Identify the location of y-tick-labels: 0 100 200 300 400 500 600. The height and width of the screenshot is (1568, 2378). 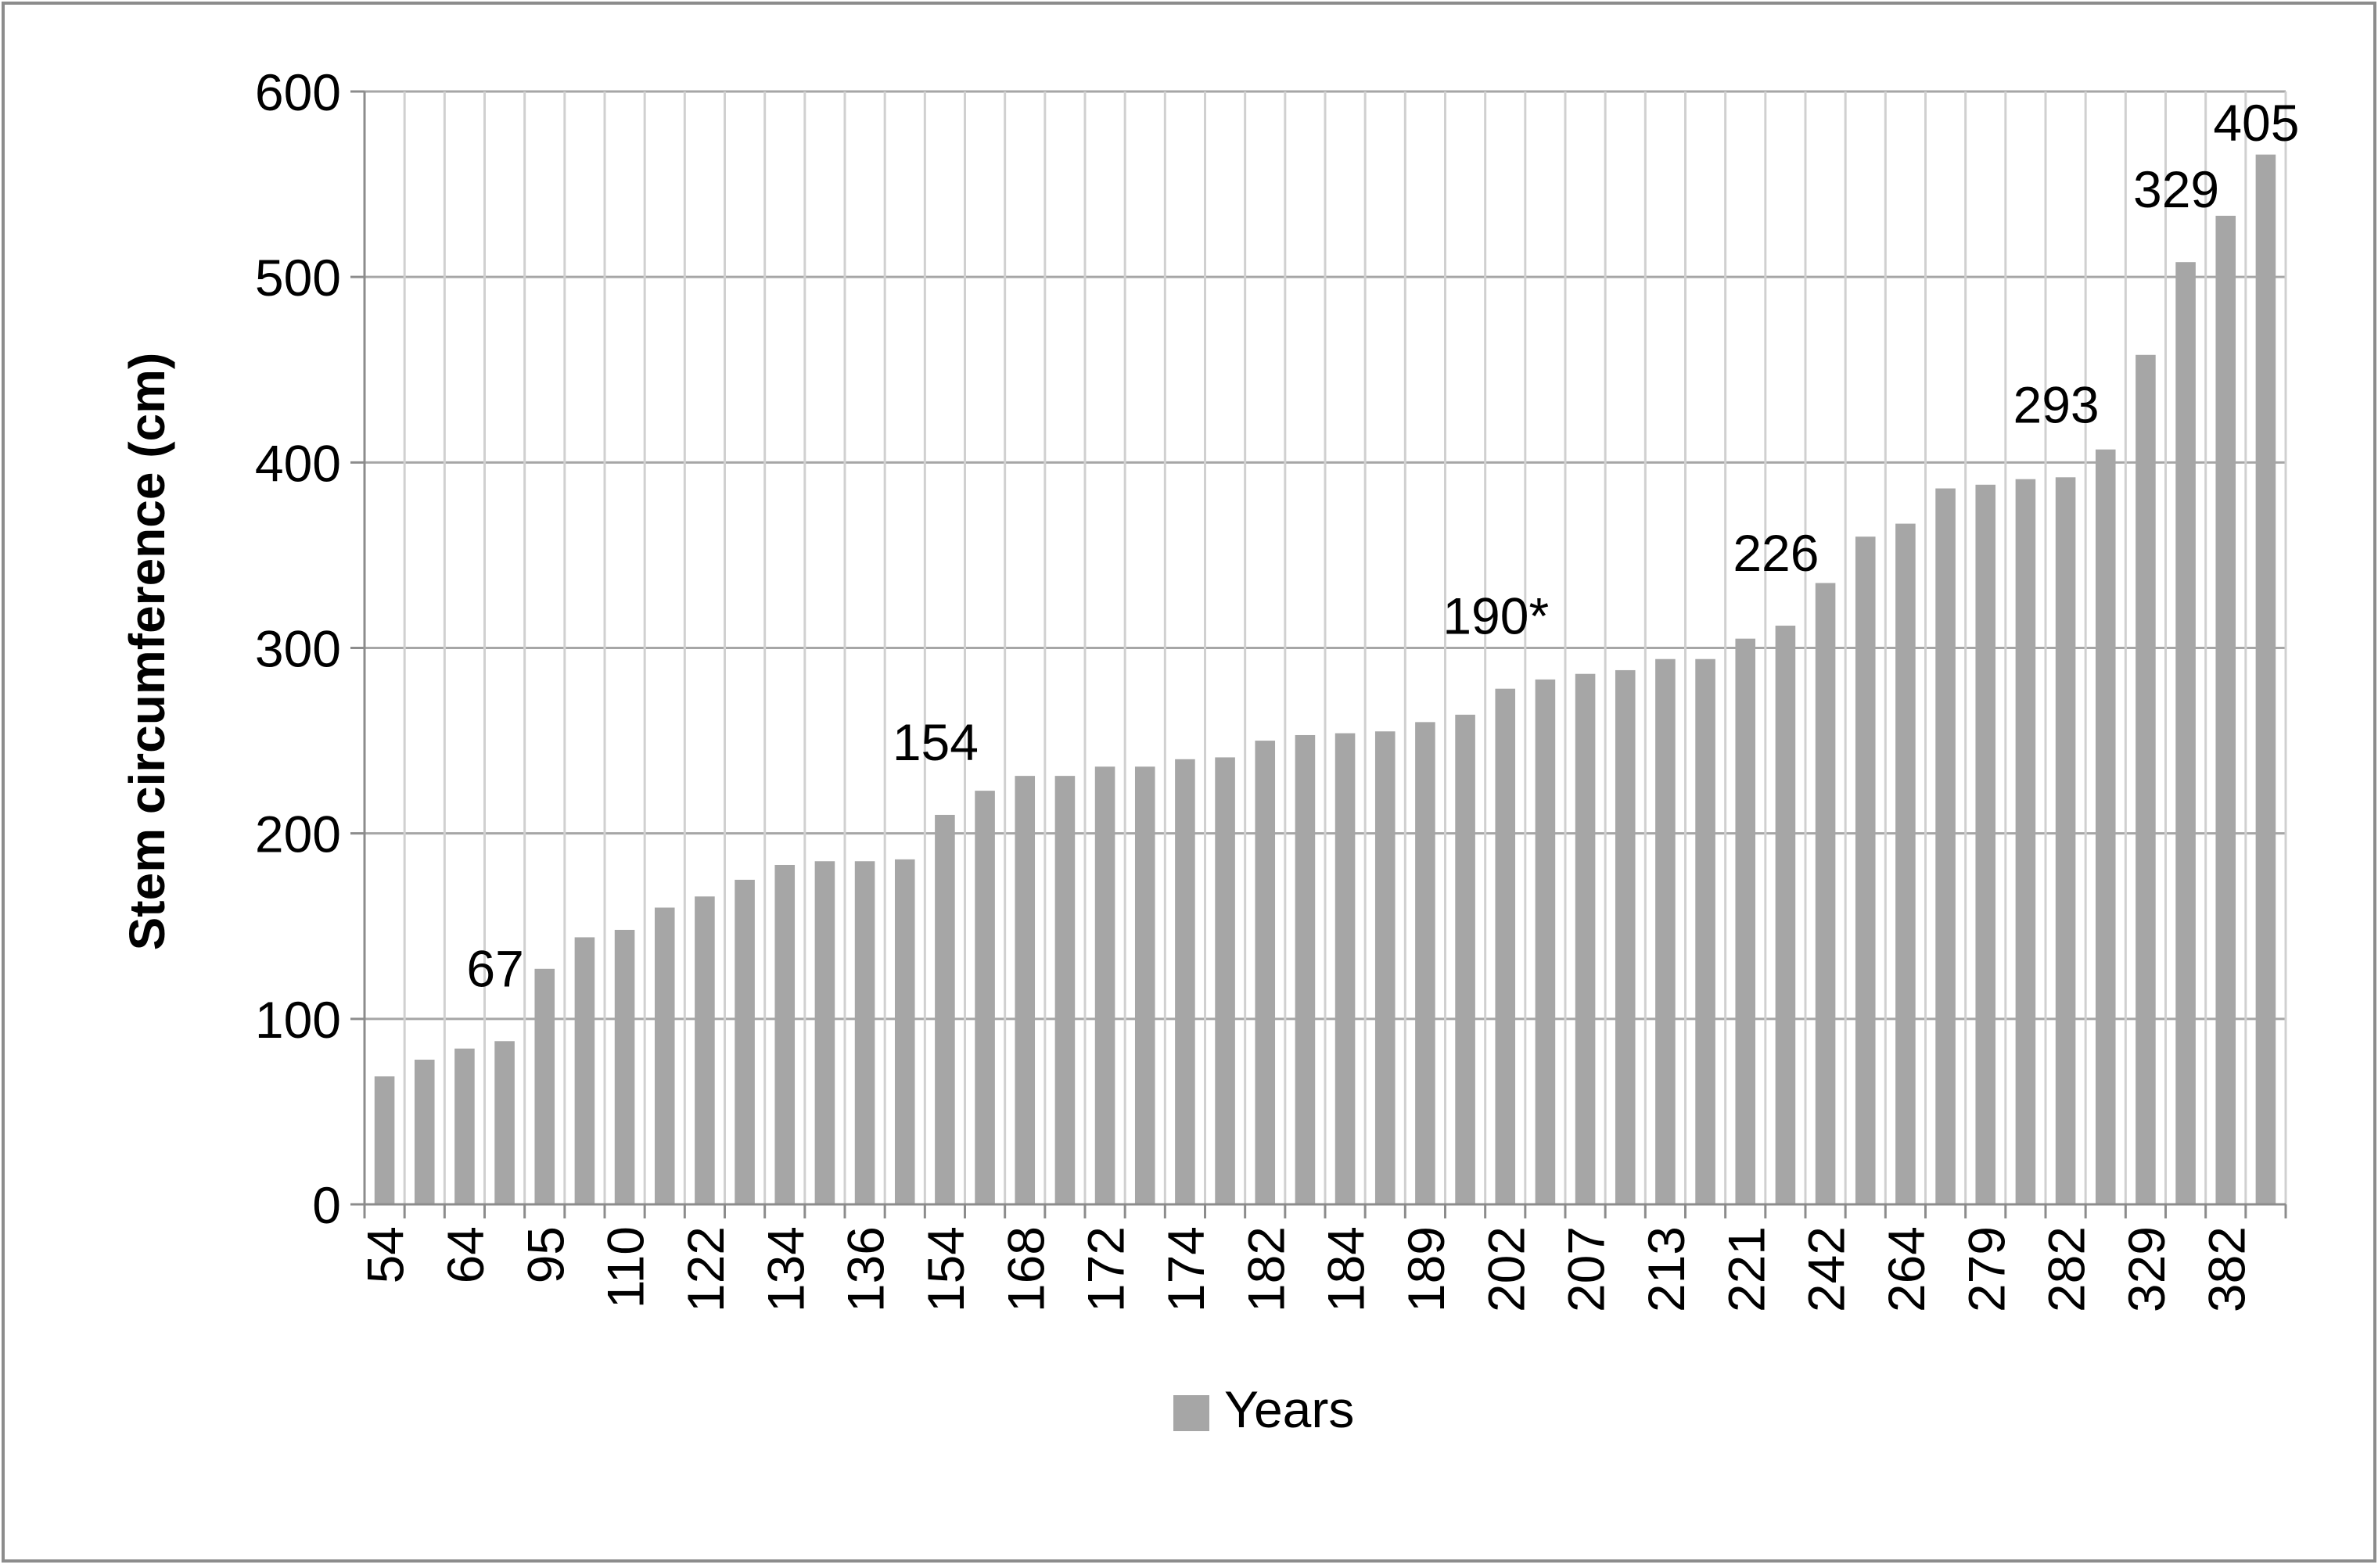
(298, 648).